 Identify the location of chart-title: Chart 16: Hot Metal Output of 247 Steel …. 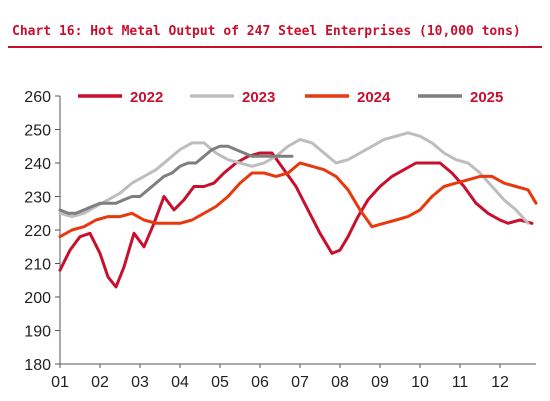
(266, 31).